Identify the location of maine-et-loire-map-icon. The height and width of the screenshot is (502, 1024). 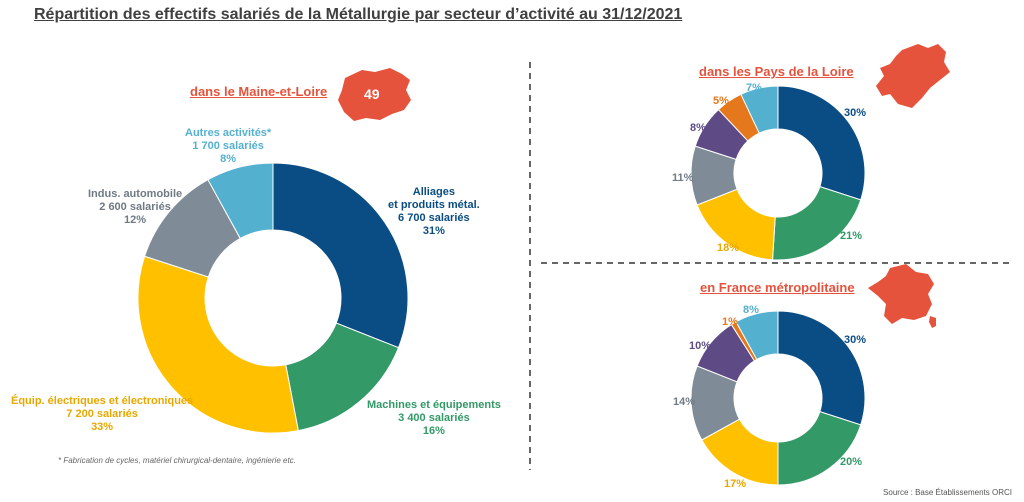
(374, 94).